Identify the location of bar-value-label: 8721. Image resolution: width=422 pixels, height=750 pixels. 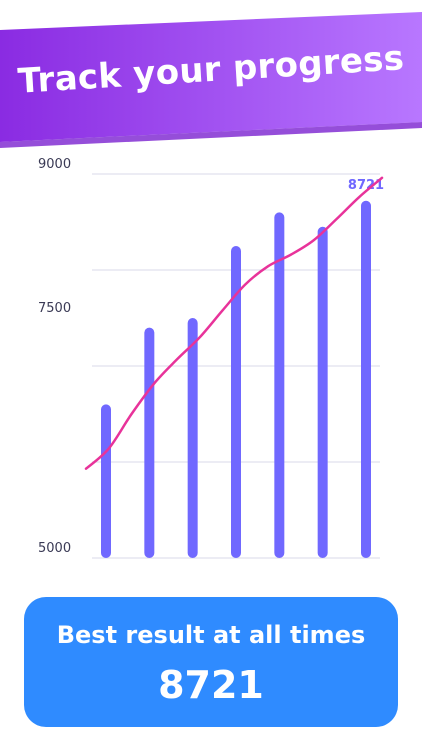
(366, 185).